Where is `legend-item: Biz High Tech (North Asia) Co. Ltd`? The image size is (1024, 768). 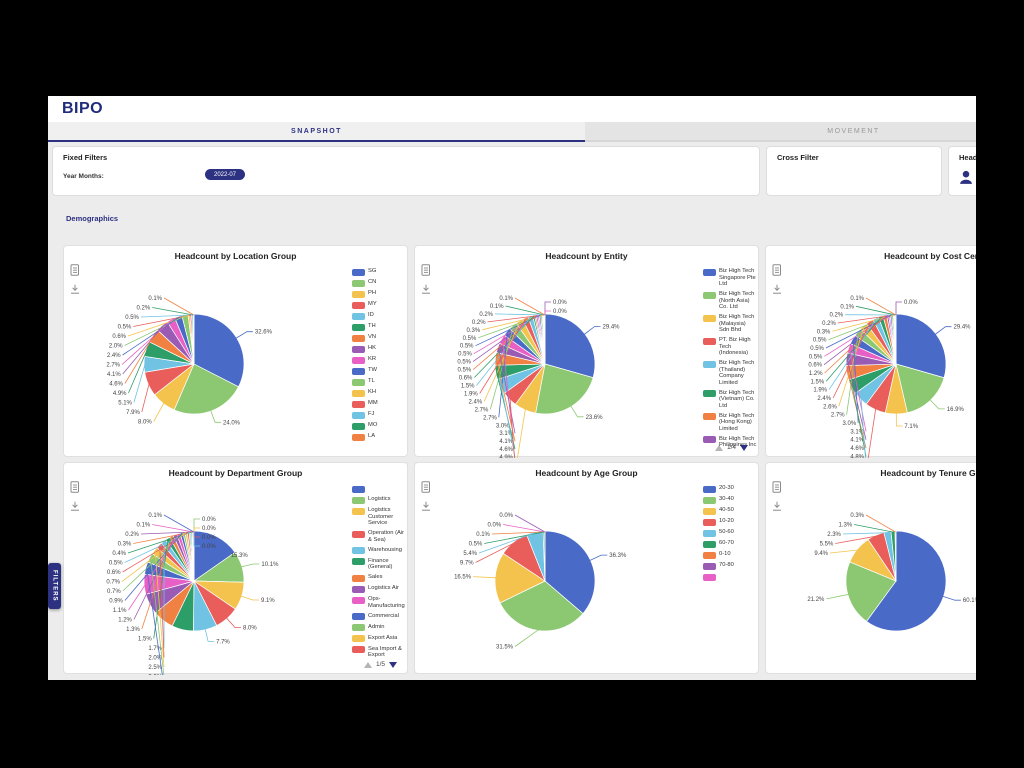 legend-item: Biz High Tech (North Asia) Co. Ltd is located at coordinates (730, 301).